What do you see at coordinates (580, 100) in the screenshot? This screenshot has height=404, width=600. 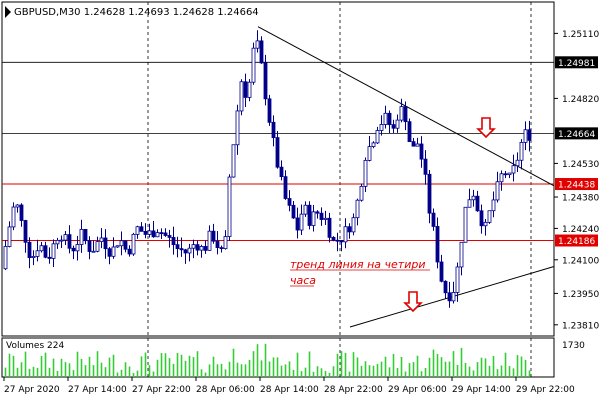 I see `y-tick-label: 1.24820` at bounding box center [580, 100].